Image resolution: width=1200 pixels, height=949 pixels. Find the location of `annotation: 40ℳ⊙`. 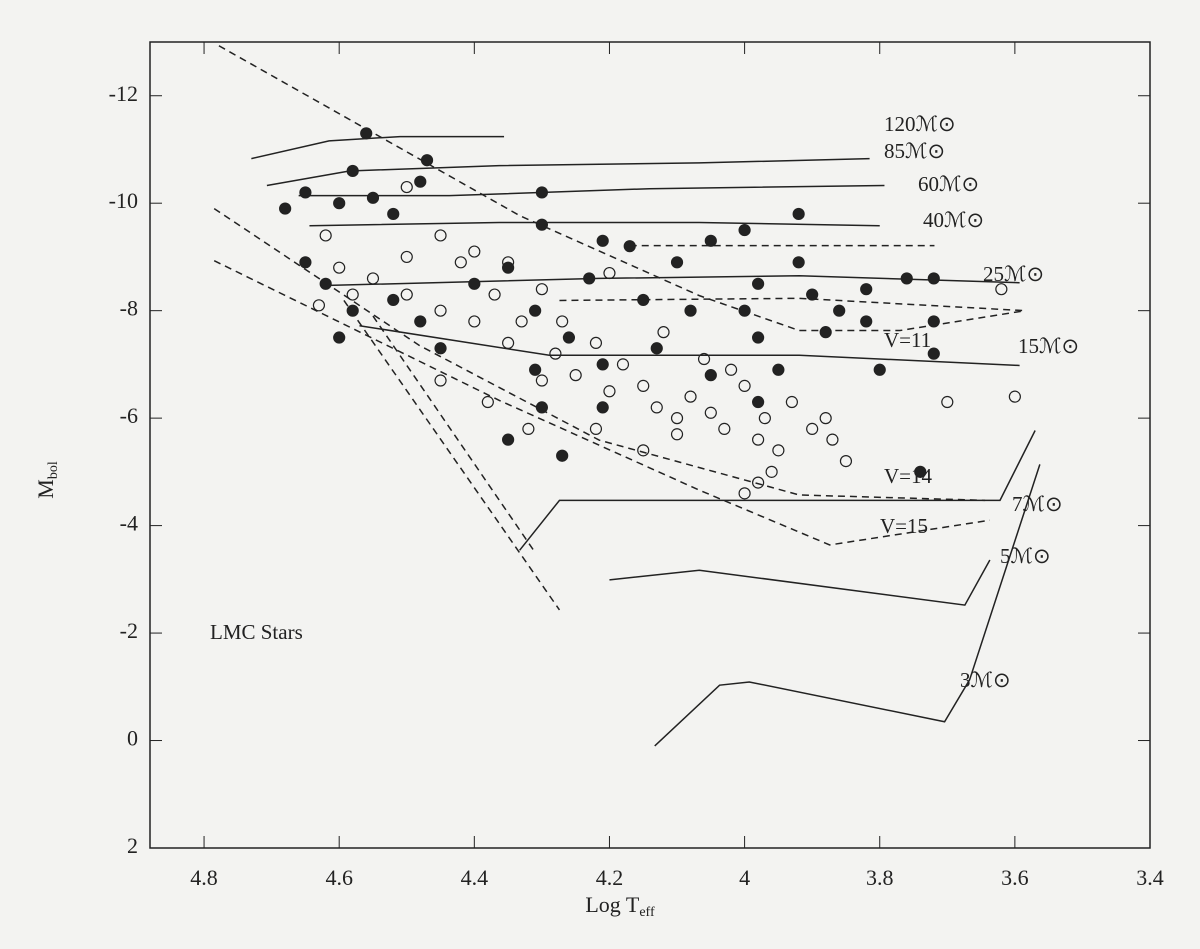

annotation: 40ℳ⊙ is located at coordinates (953, 220).